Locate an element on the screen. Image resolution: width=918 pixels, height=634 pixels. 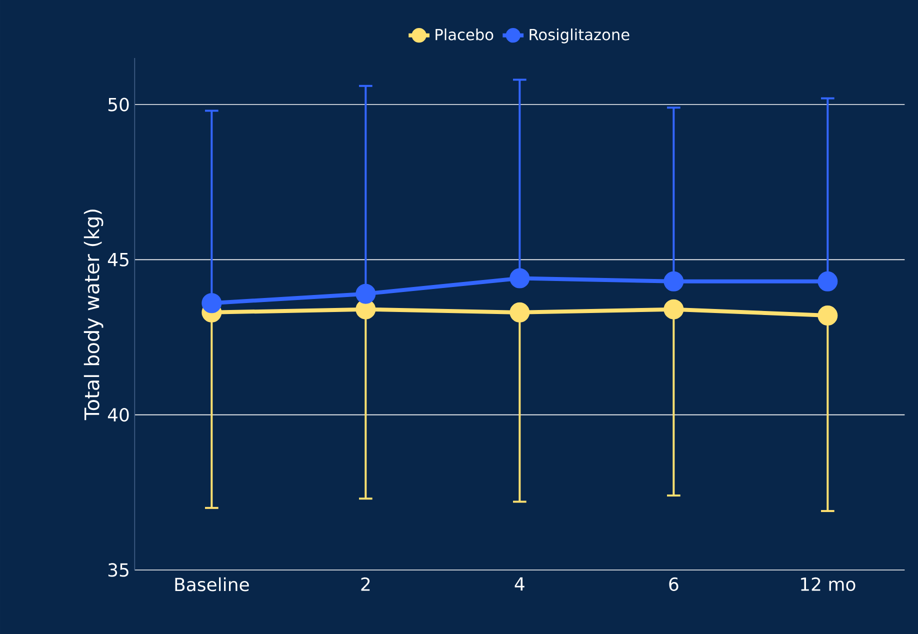
x-tick-label: 2 is located at coordinates (365, 584).